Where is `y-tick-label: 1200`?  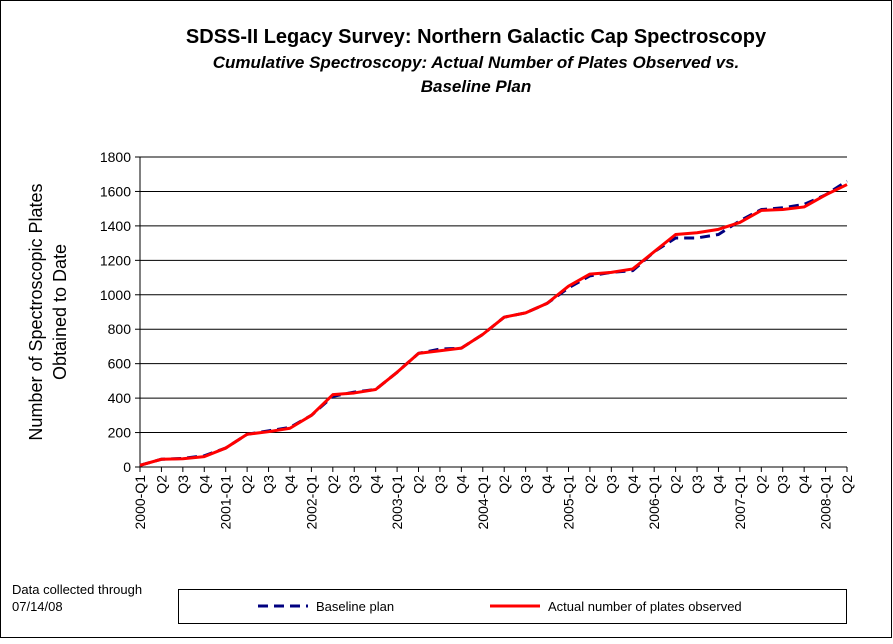 y-tick-label: 1200 is located at coordinates (115, 260).